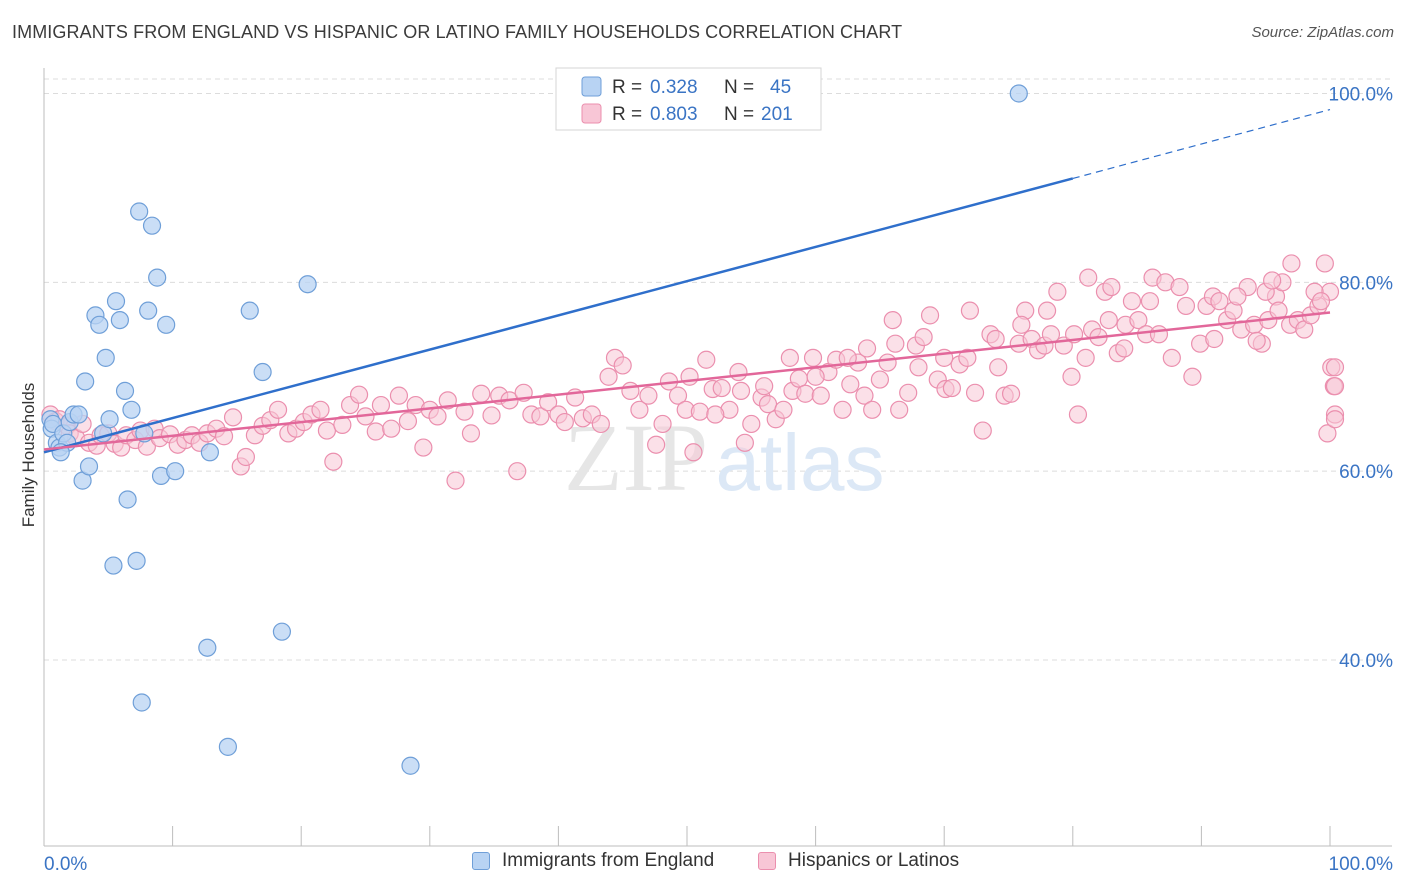 The height and width of the screenshot is (892, 1406). I want to click on legend-n-label-1: N =, so click(739, 87).